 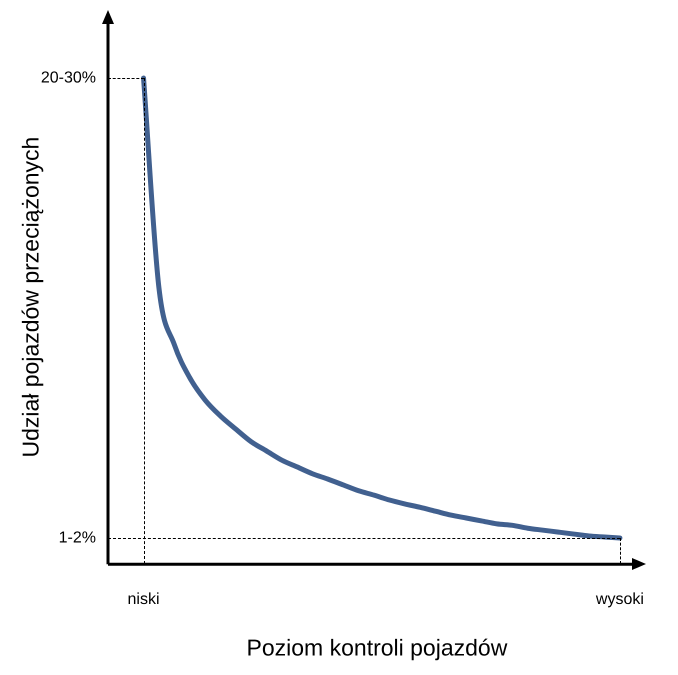 I want to click on x-tick-label: wysoki, so click(x=619, y=599).